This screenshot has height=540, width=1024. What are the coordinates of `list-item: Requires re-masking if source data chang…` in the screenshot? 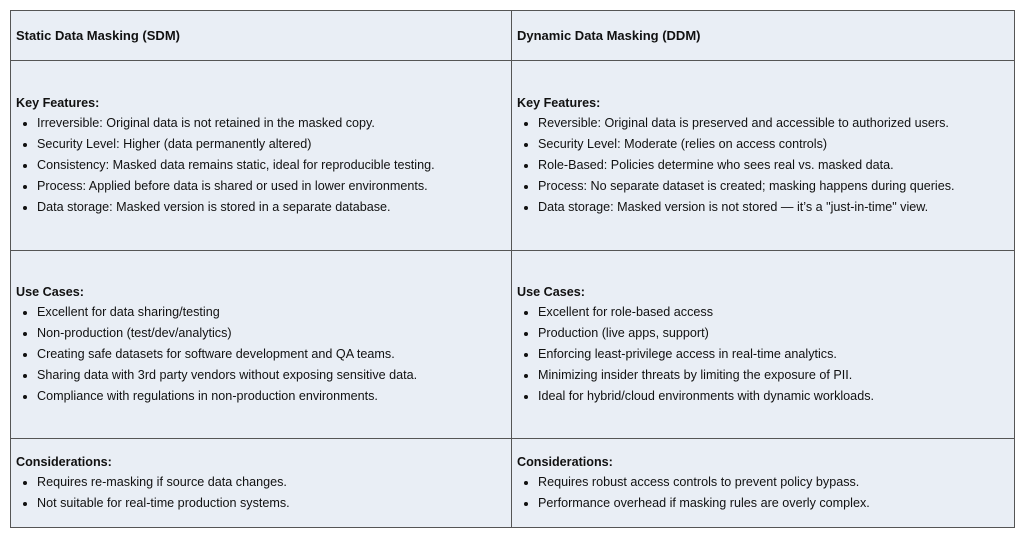 It's located at (271, 482).